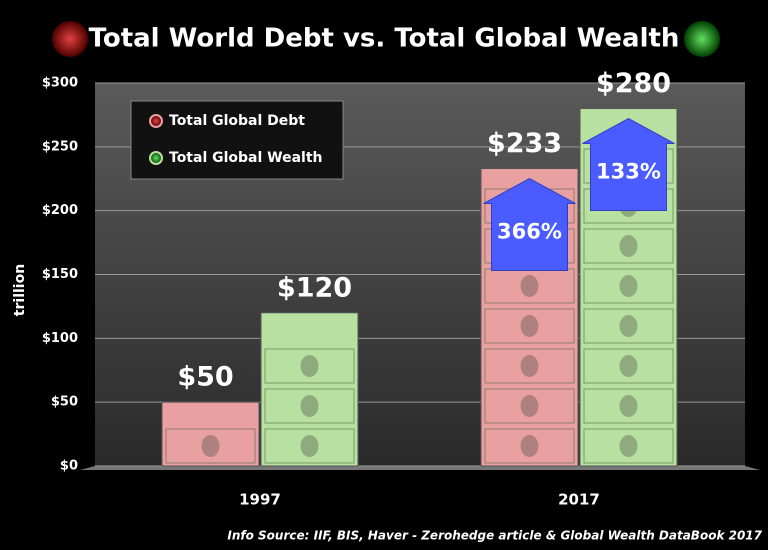 The width and height of the screenshot is (768, 550). What do you see at coordinates (529, 232) in the screenshot?
I see `growth-label: 366%` at bounding box center [529, 232].